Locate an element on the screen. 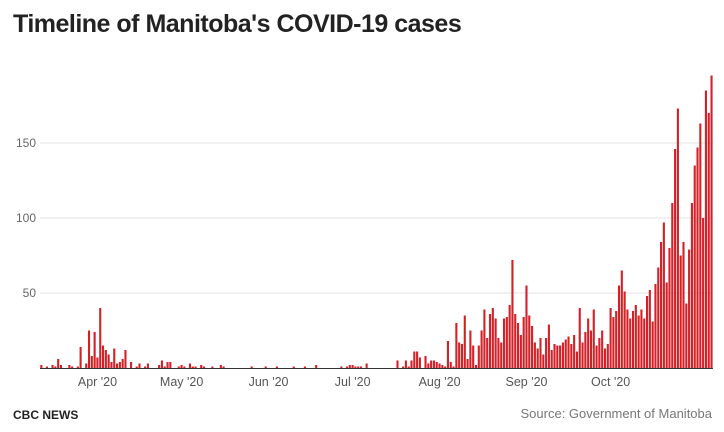  y-tick-label: 150 is located at coordinates (26, 143).